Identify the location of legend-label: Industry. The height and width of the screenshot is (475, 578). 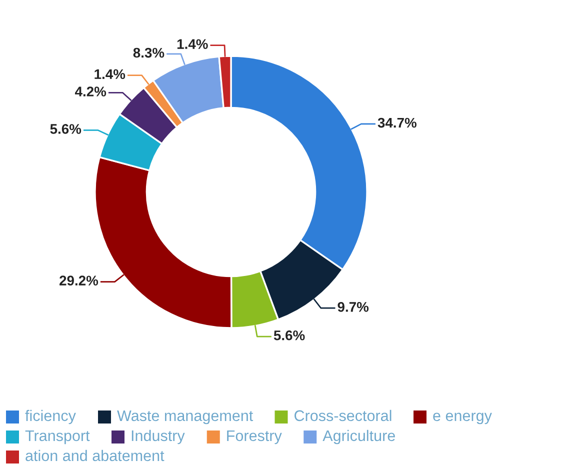
(158, 437).